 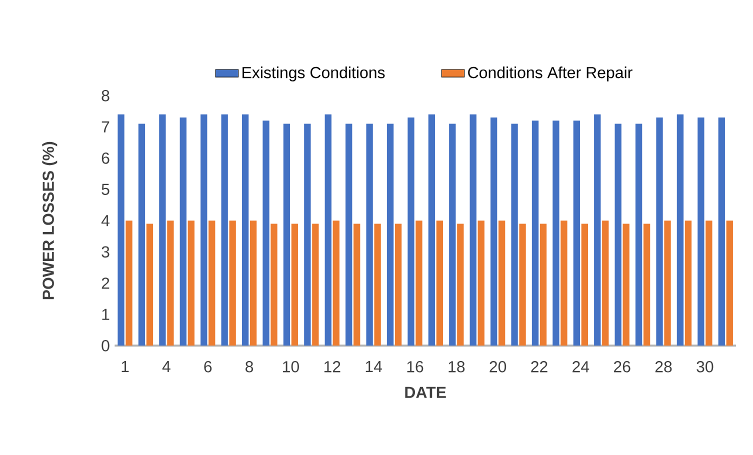 What do you see at coordinates (50, 221) in the screenshot?
I see `y-axis-title: POWER LOSSES (%)` at bounding box center [50, 221].